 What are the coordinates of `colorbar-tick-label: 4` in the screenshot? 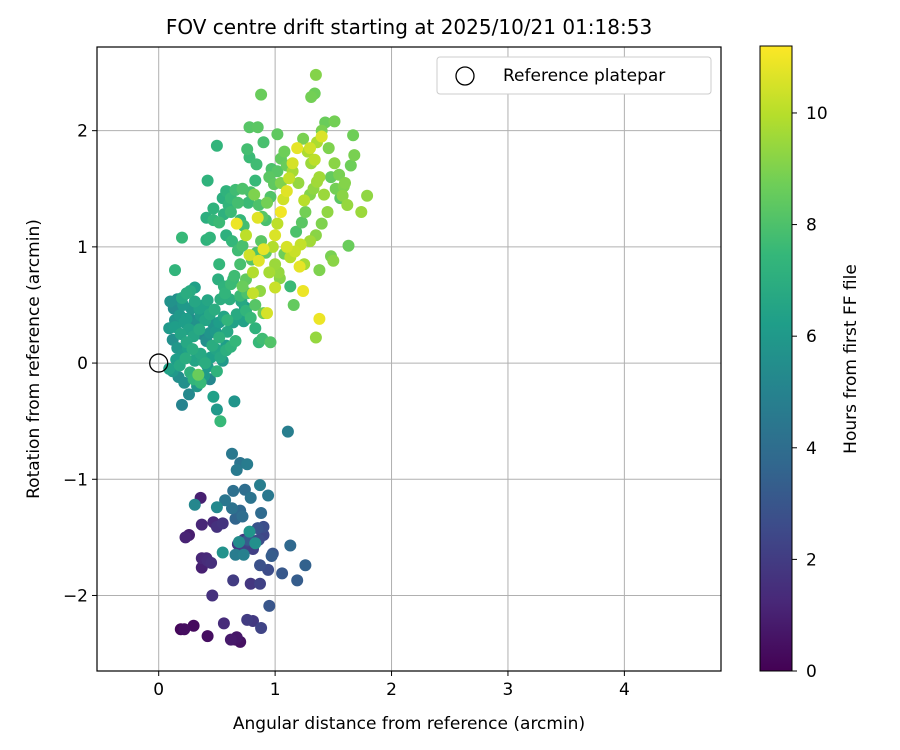 It's located at (811, 449).